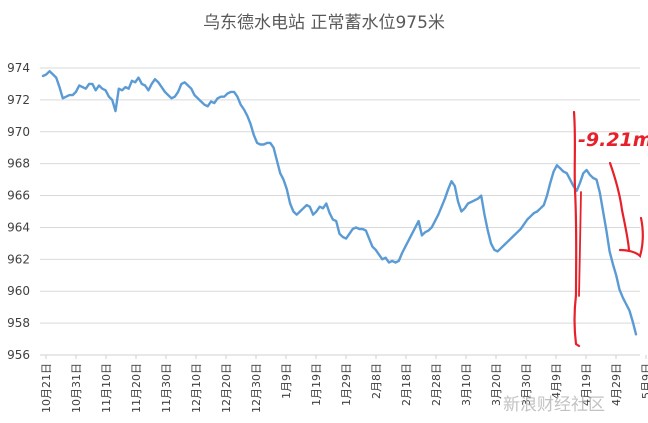 The height and width of the screenshot is (423, 648). Describe the element at coordinates (616, 384) in the screenshot. I see `x-tick-label: 4月29日` at that location.